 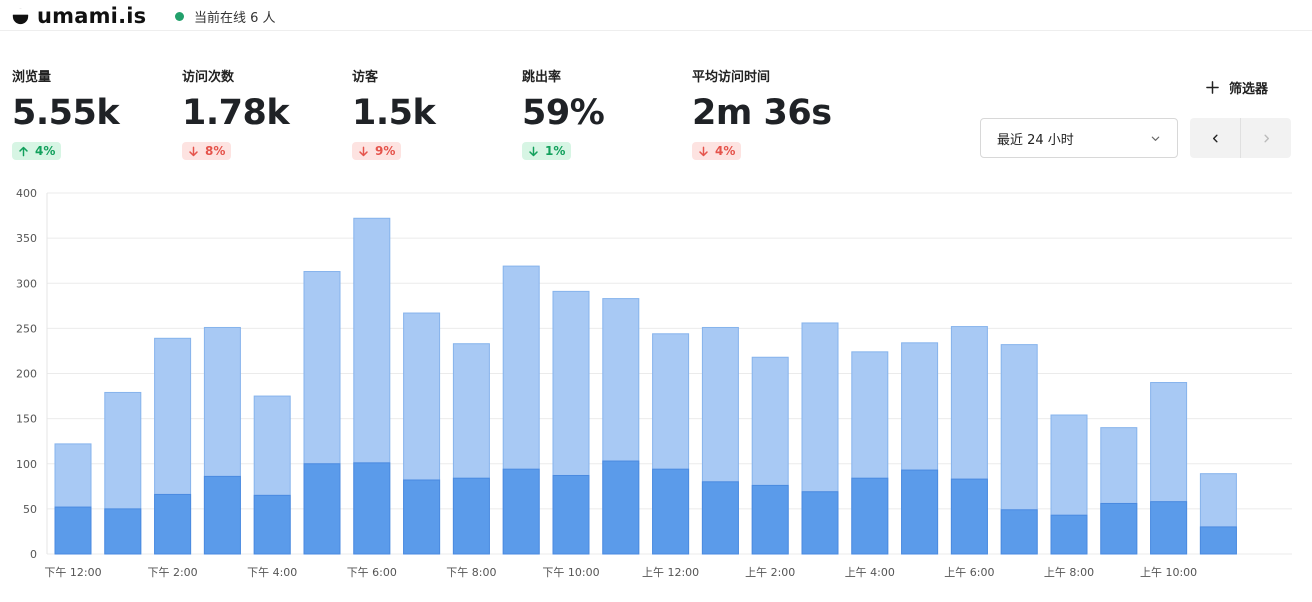 I want to click on y-tick-label: 50, so click(x=30, y=509).